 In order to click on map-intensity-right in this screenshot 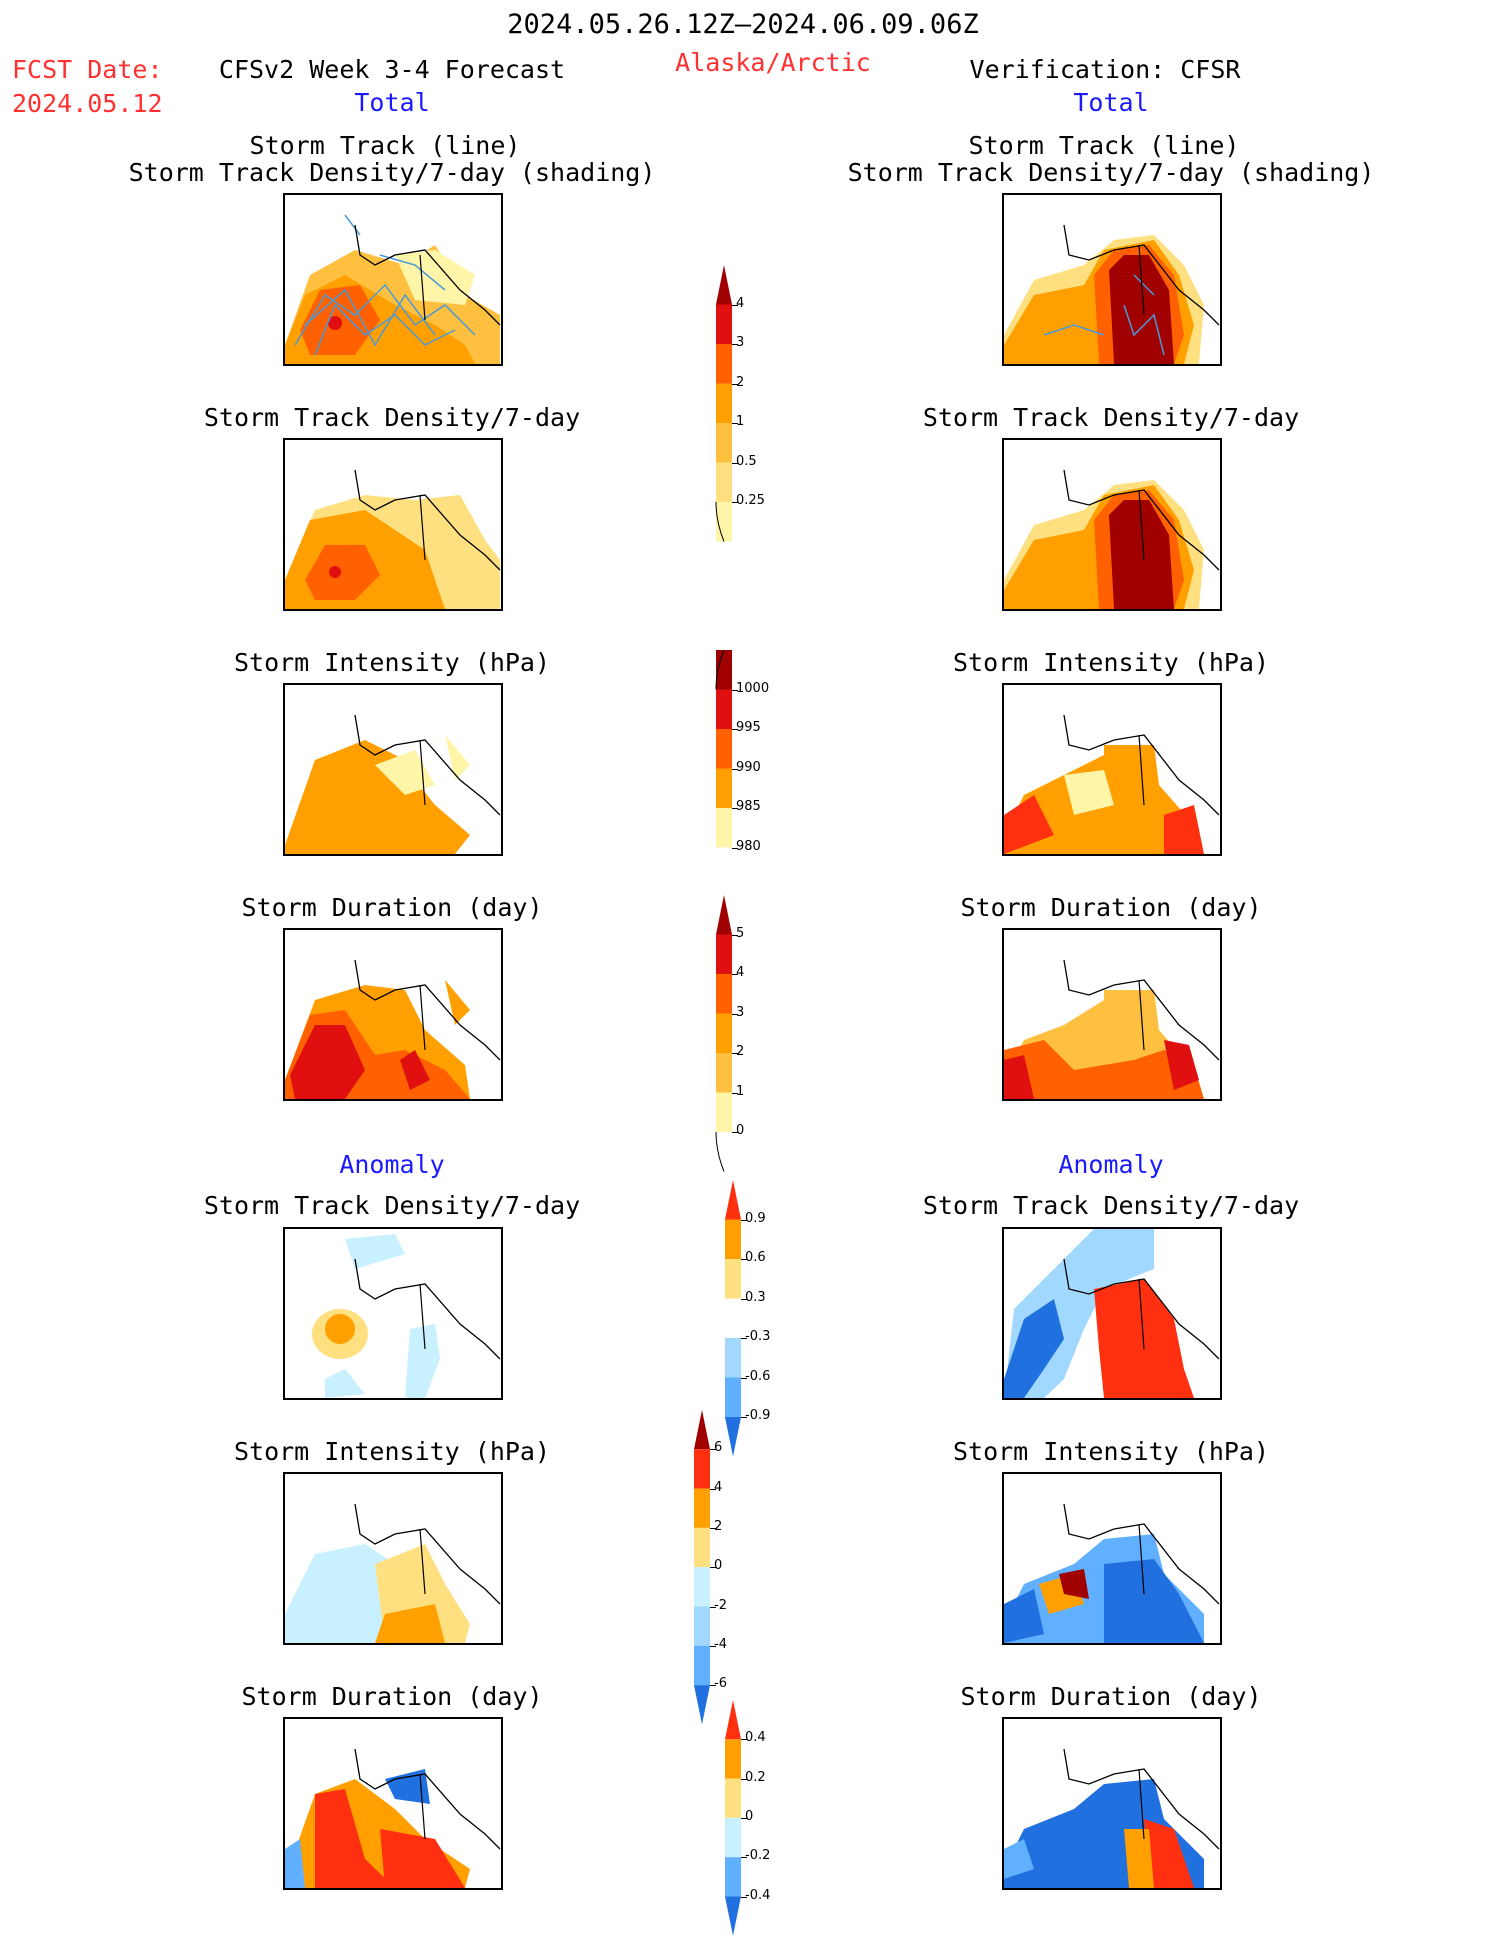, I will do `click(1112, 769)`.